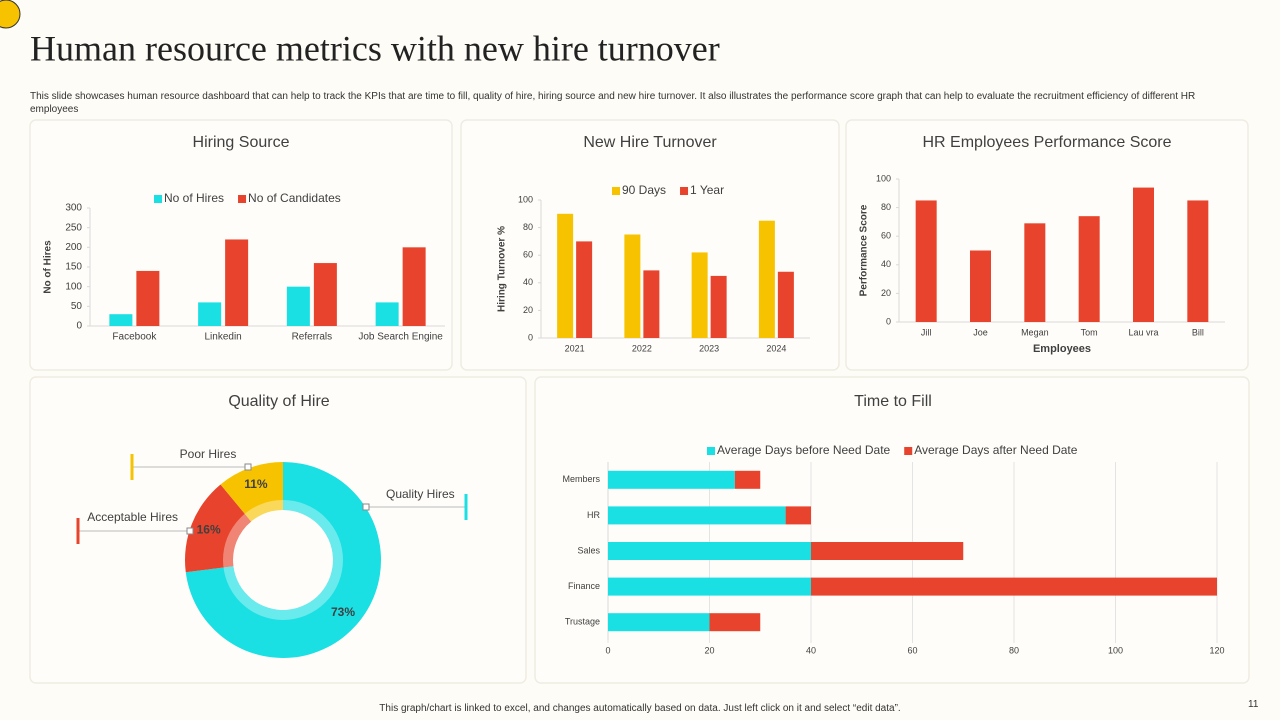 Image resolution: width=1280 pixels, height=720 pixels. Describe the element at coordinates (644, 190) in the screenshot. I see `legend-label: 90 Days` at that location.